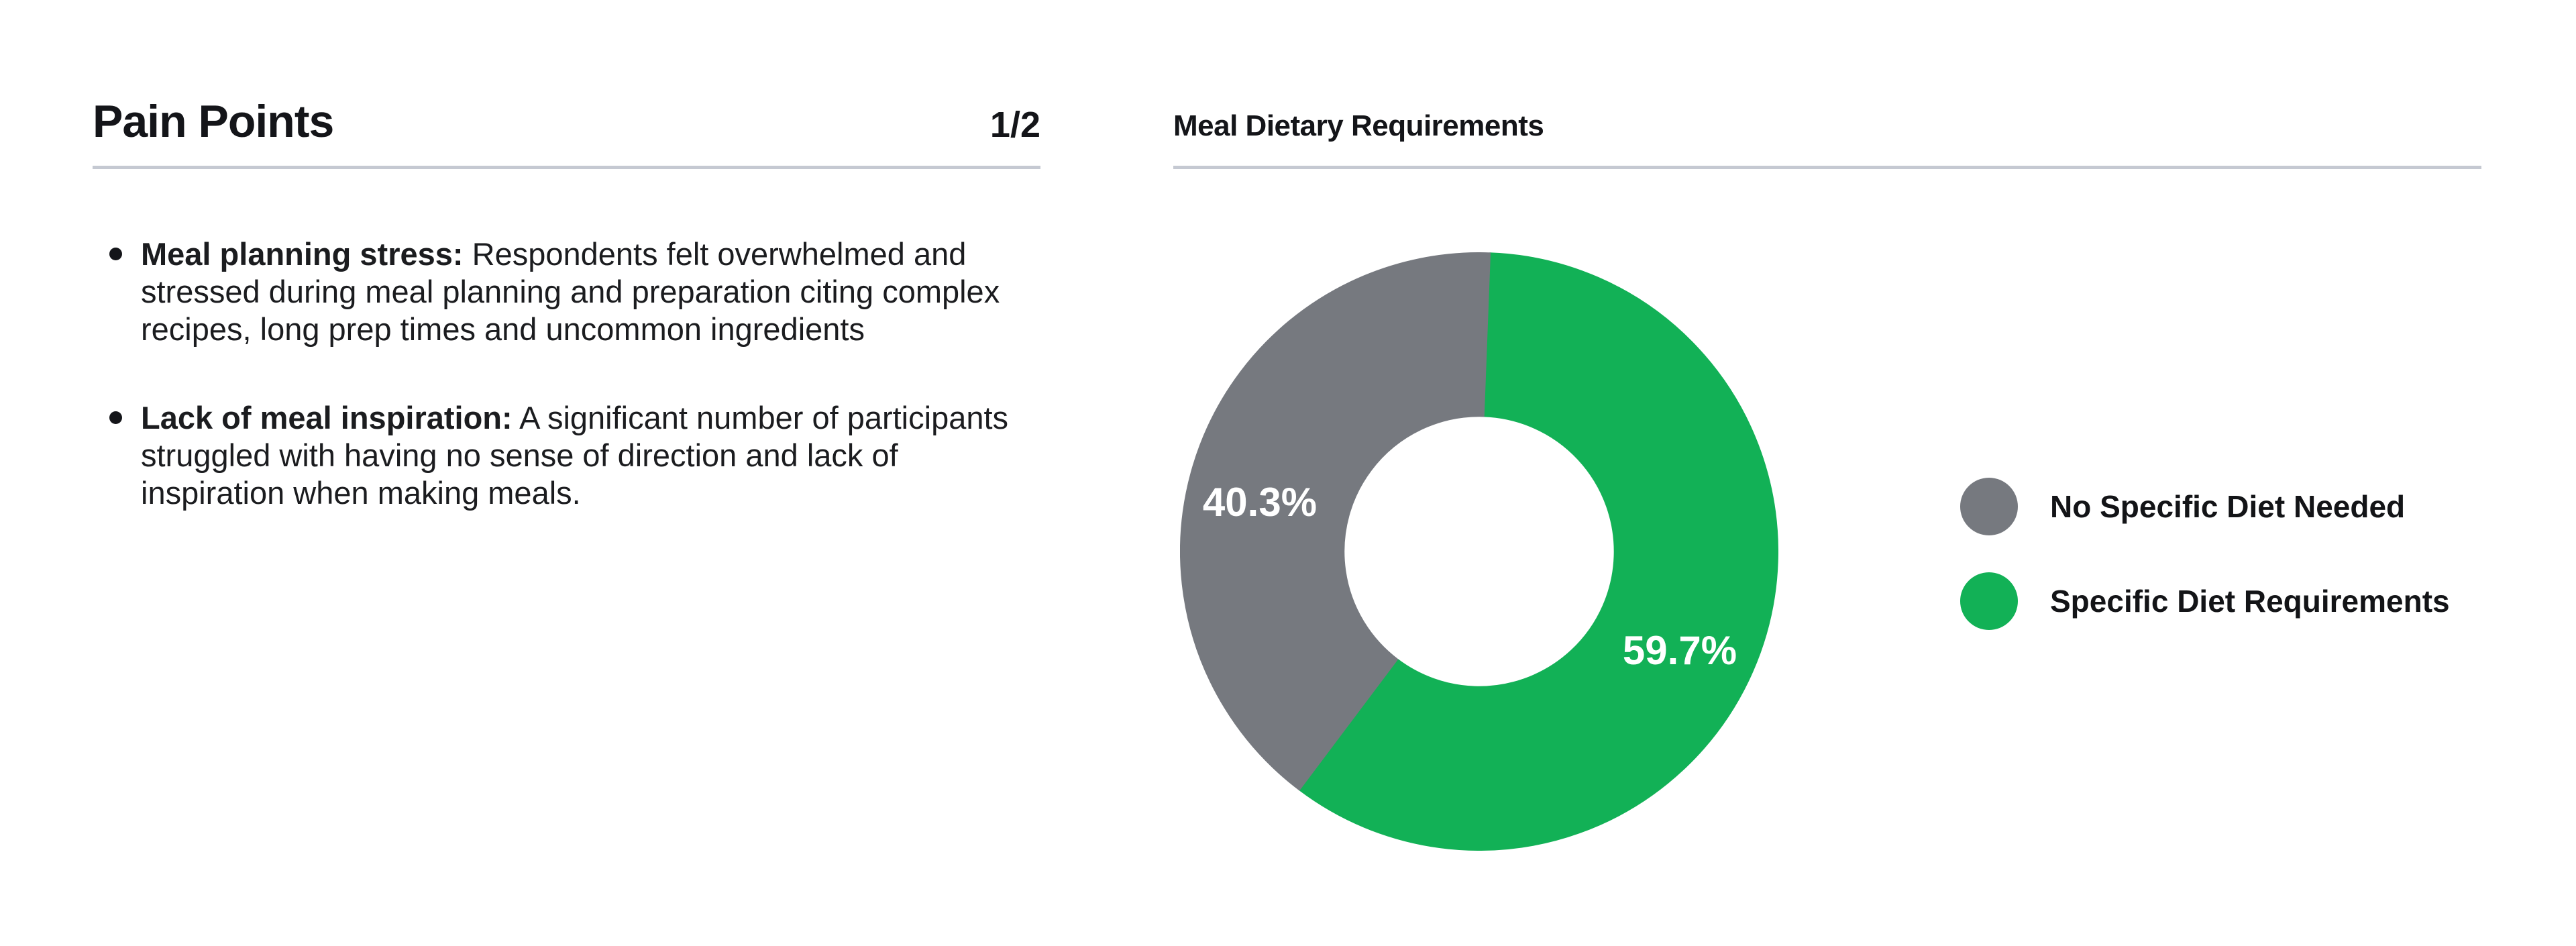 This screenshot has width=2576, height=946. Describe the element at coordinates (1014, 125) in the screenshot. I see `page-indicator: 1/2` at that location.